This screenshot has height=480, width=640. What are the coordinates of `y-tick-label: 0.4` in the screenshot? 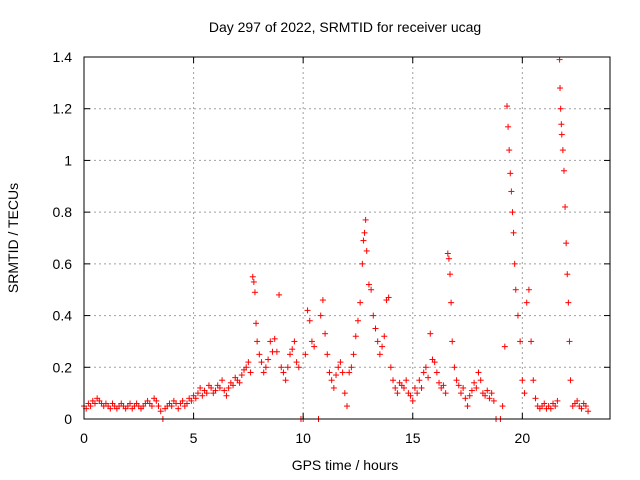 It's located at (63, 316).